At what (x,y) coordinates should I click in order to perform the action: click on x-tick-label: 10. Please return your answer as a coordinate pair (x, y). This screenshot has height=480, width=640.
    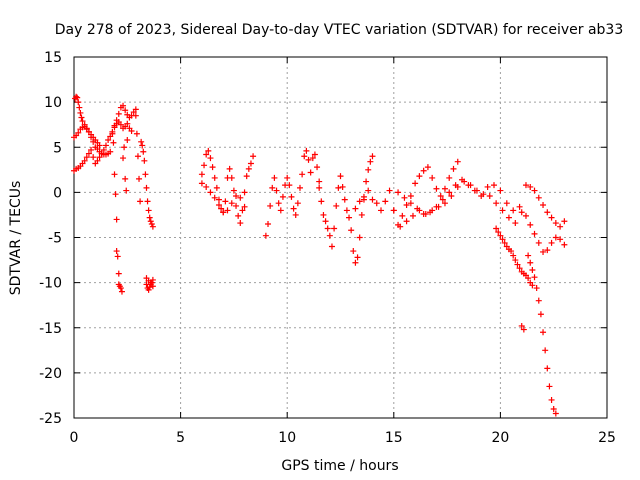
    Looking at the image, I should click on (287, 438).